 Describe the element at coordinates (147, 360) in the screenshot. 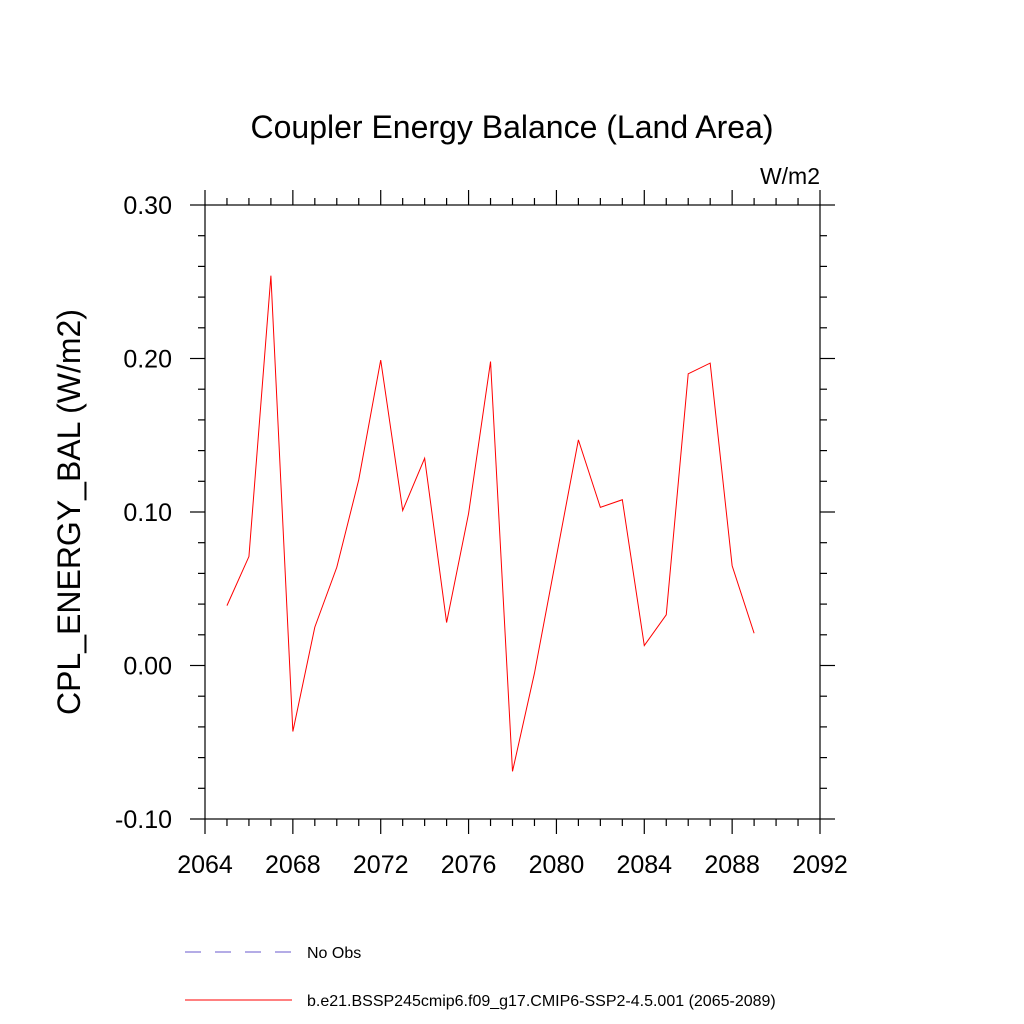

I see `y-tick-label: 0.20` at that location.